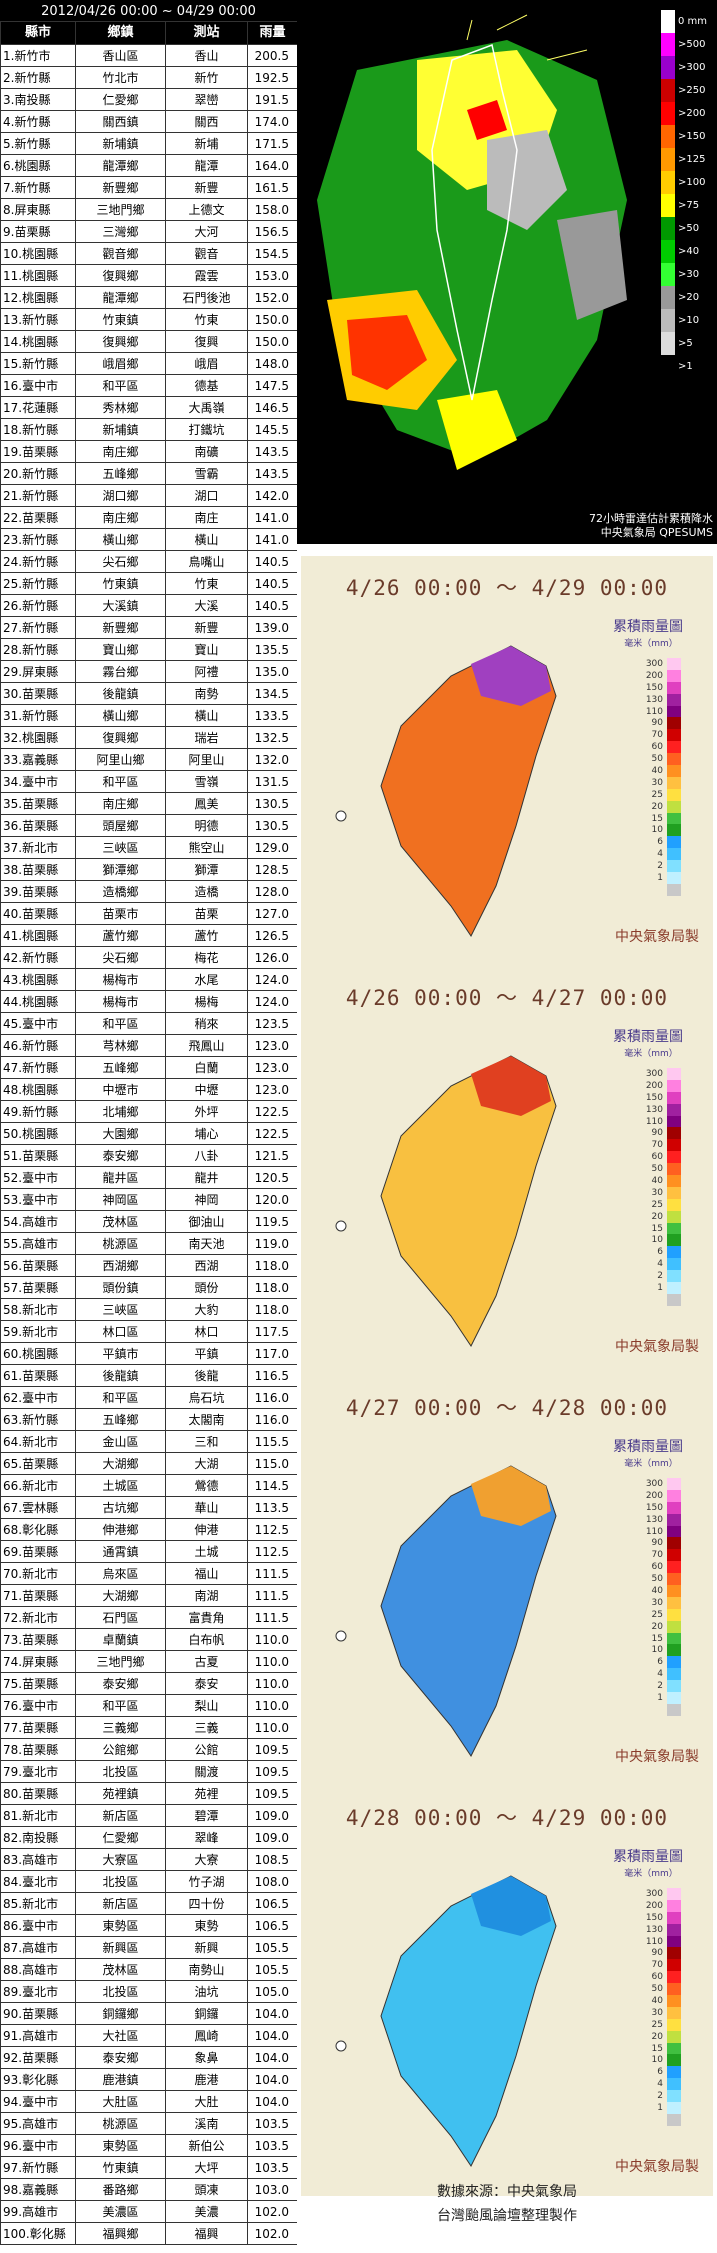 The height and width of the screenshot is (2253, 717). What do you see at coordinates (272, 1881) in the screenshot?
I see `rainfall-cell: 108.0` at bounding box center [272, 1881].